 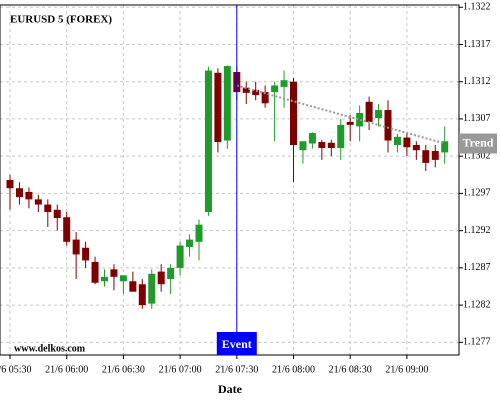 What do you see at coordinates (236, 369) in the screenshot?
I see `x-tick-label: 21/6 07:30` at bounding box center [236, 369].